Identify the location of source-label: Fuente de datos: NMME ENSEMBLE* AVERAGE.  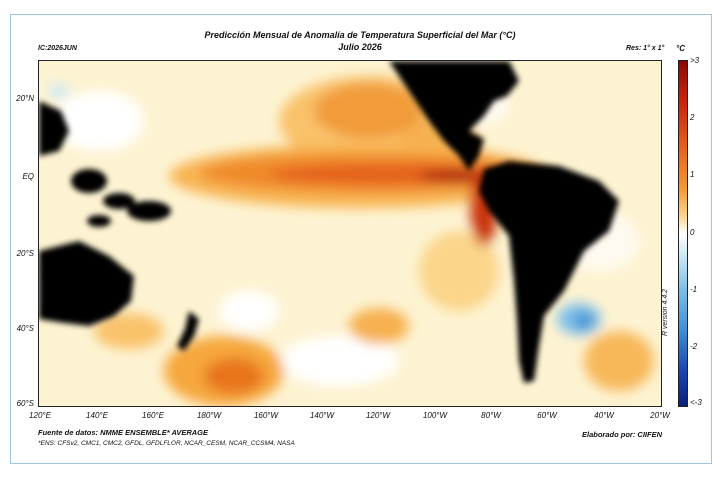
(123, 432).